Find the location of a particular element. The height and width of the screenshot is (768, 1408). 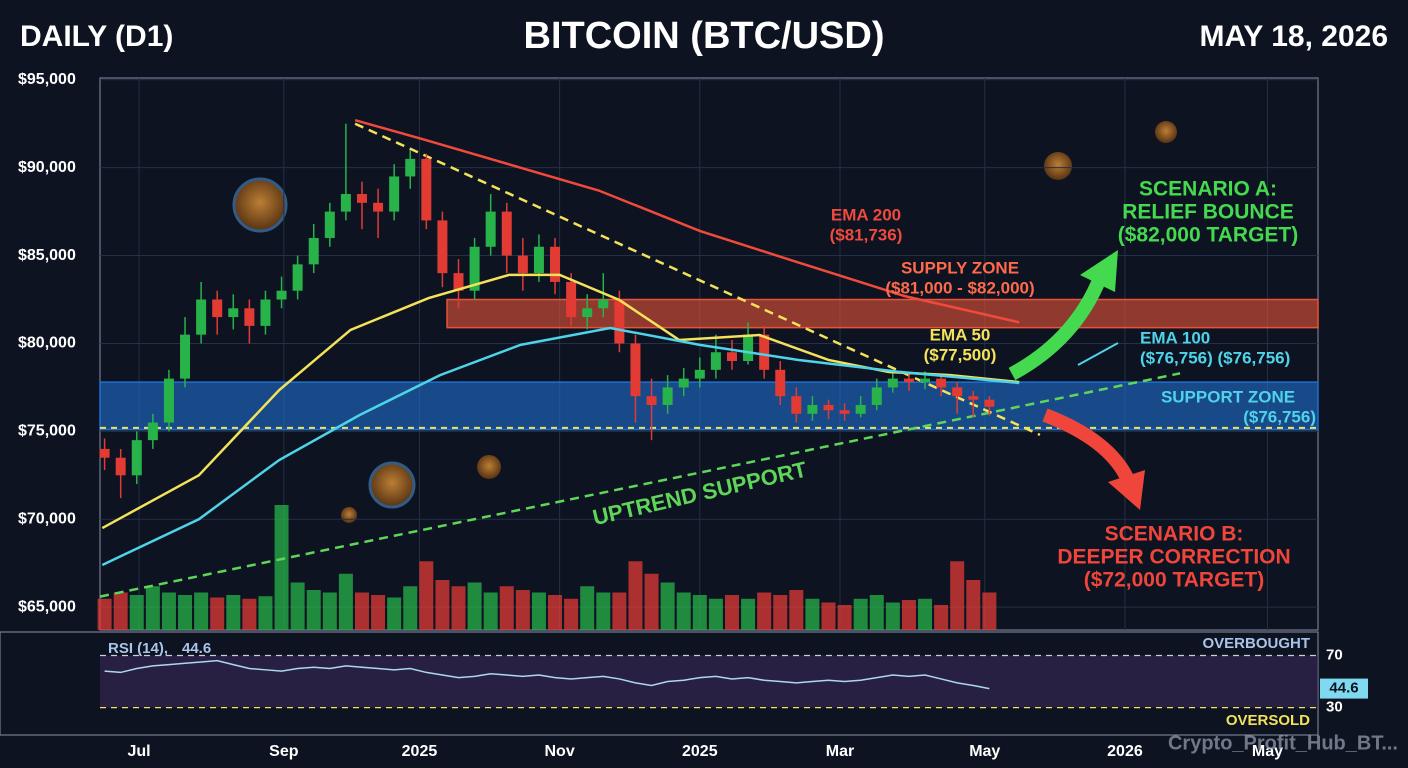

annotation: ($76,756) ($76,756) is located at coordinates (1215, 357).